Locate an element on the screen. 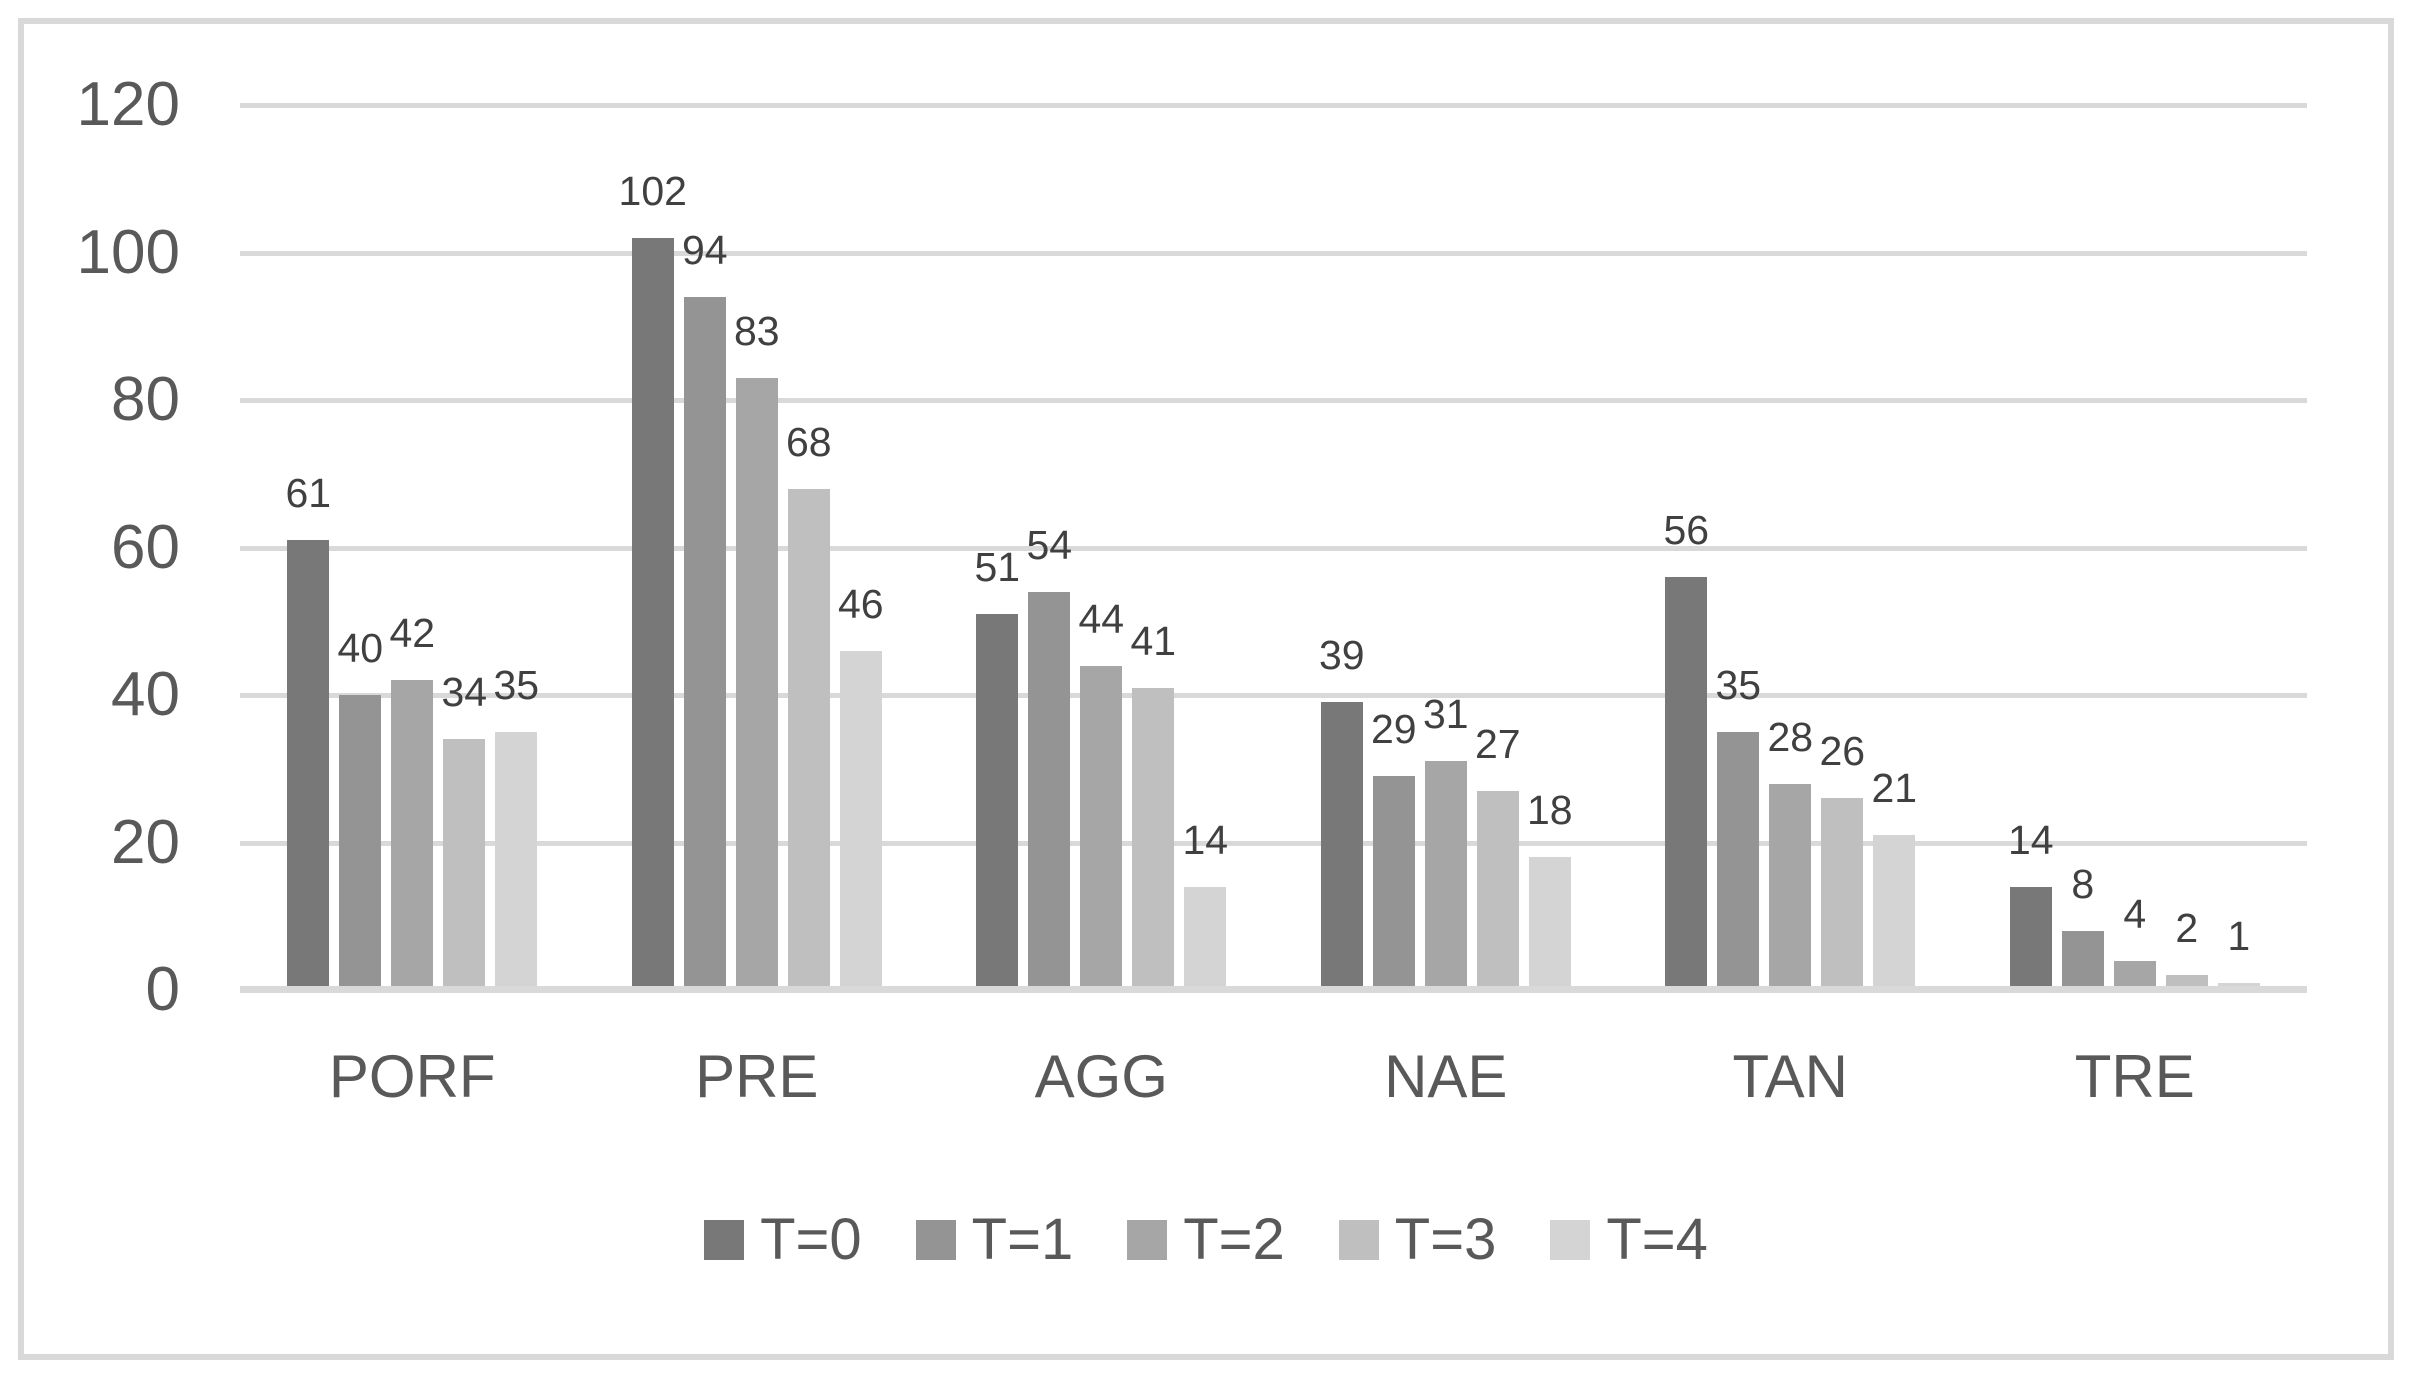 The image size is (2412, 1378). chart-legend: T=0 T=1 T=2 T=3 T=4 is located at coordinates (1206, 1240).